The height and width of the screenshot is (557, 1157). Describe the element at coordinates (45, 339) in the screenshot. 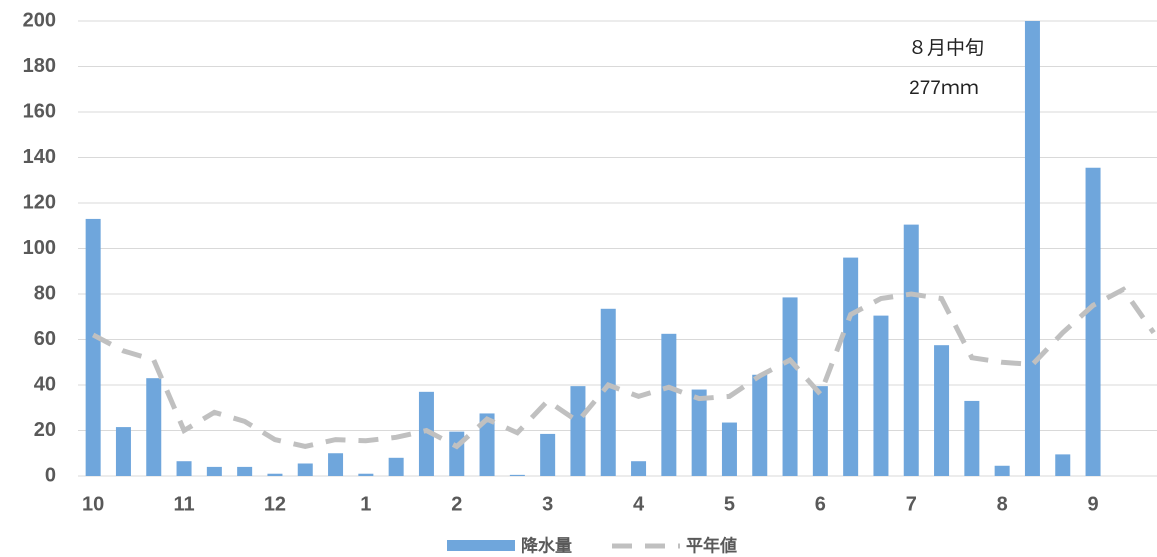

I see `y-tick-label: 60` at that location.